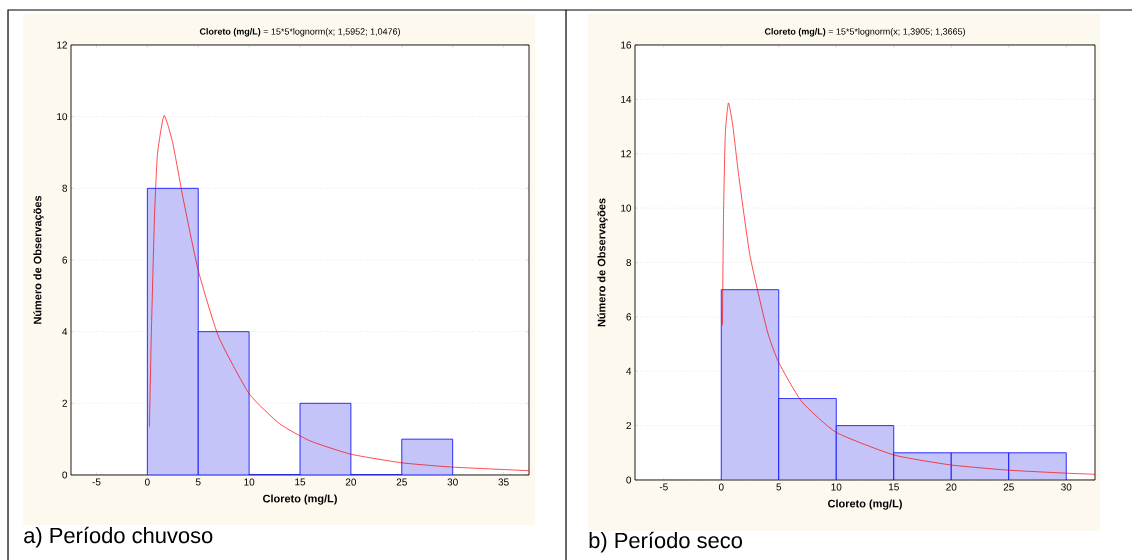 Image resolution: width=1132 pixels, height=560 pixels. What do you see at coordinates (65, 475) in the screenshot?
I see `y-tick-label: 0` at bounding box center [65, 475].